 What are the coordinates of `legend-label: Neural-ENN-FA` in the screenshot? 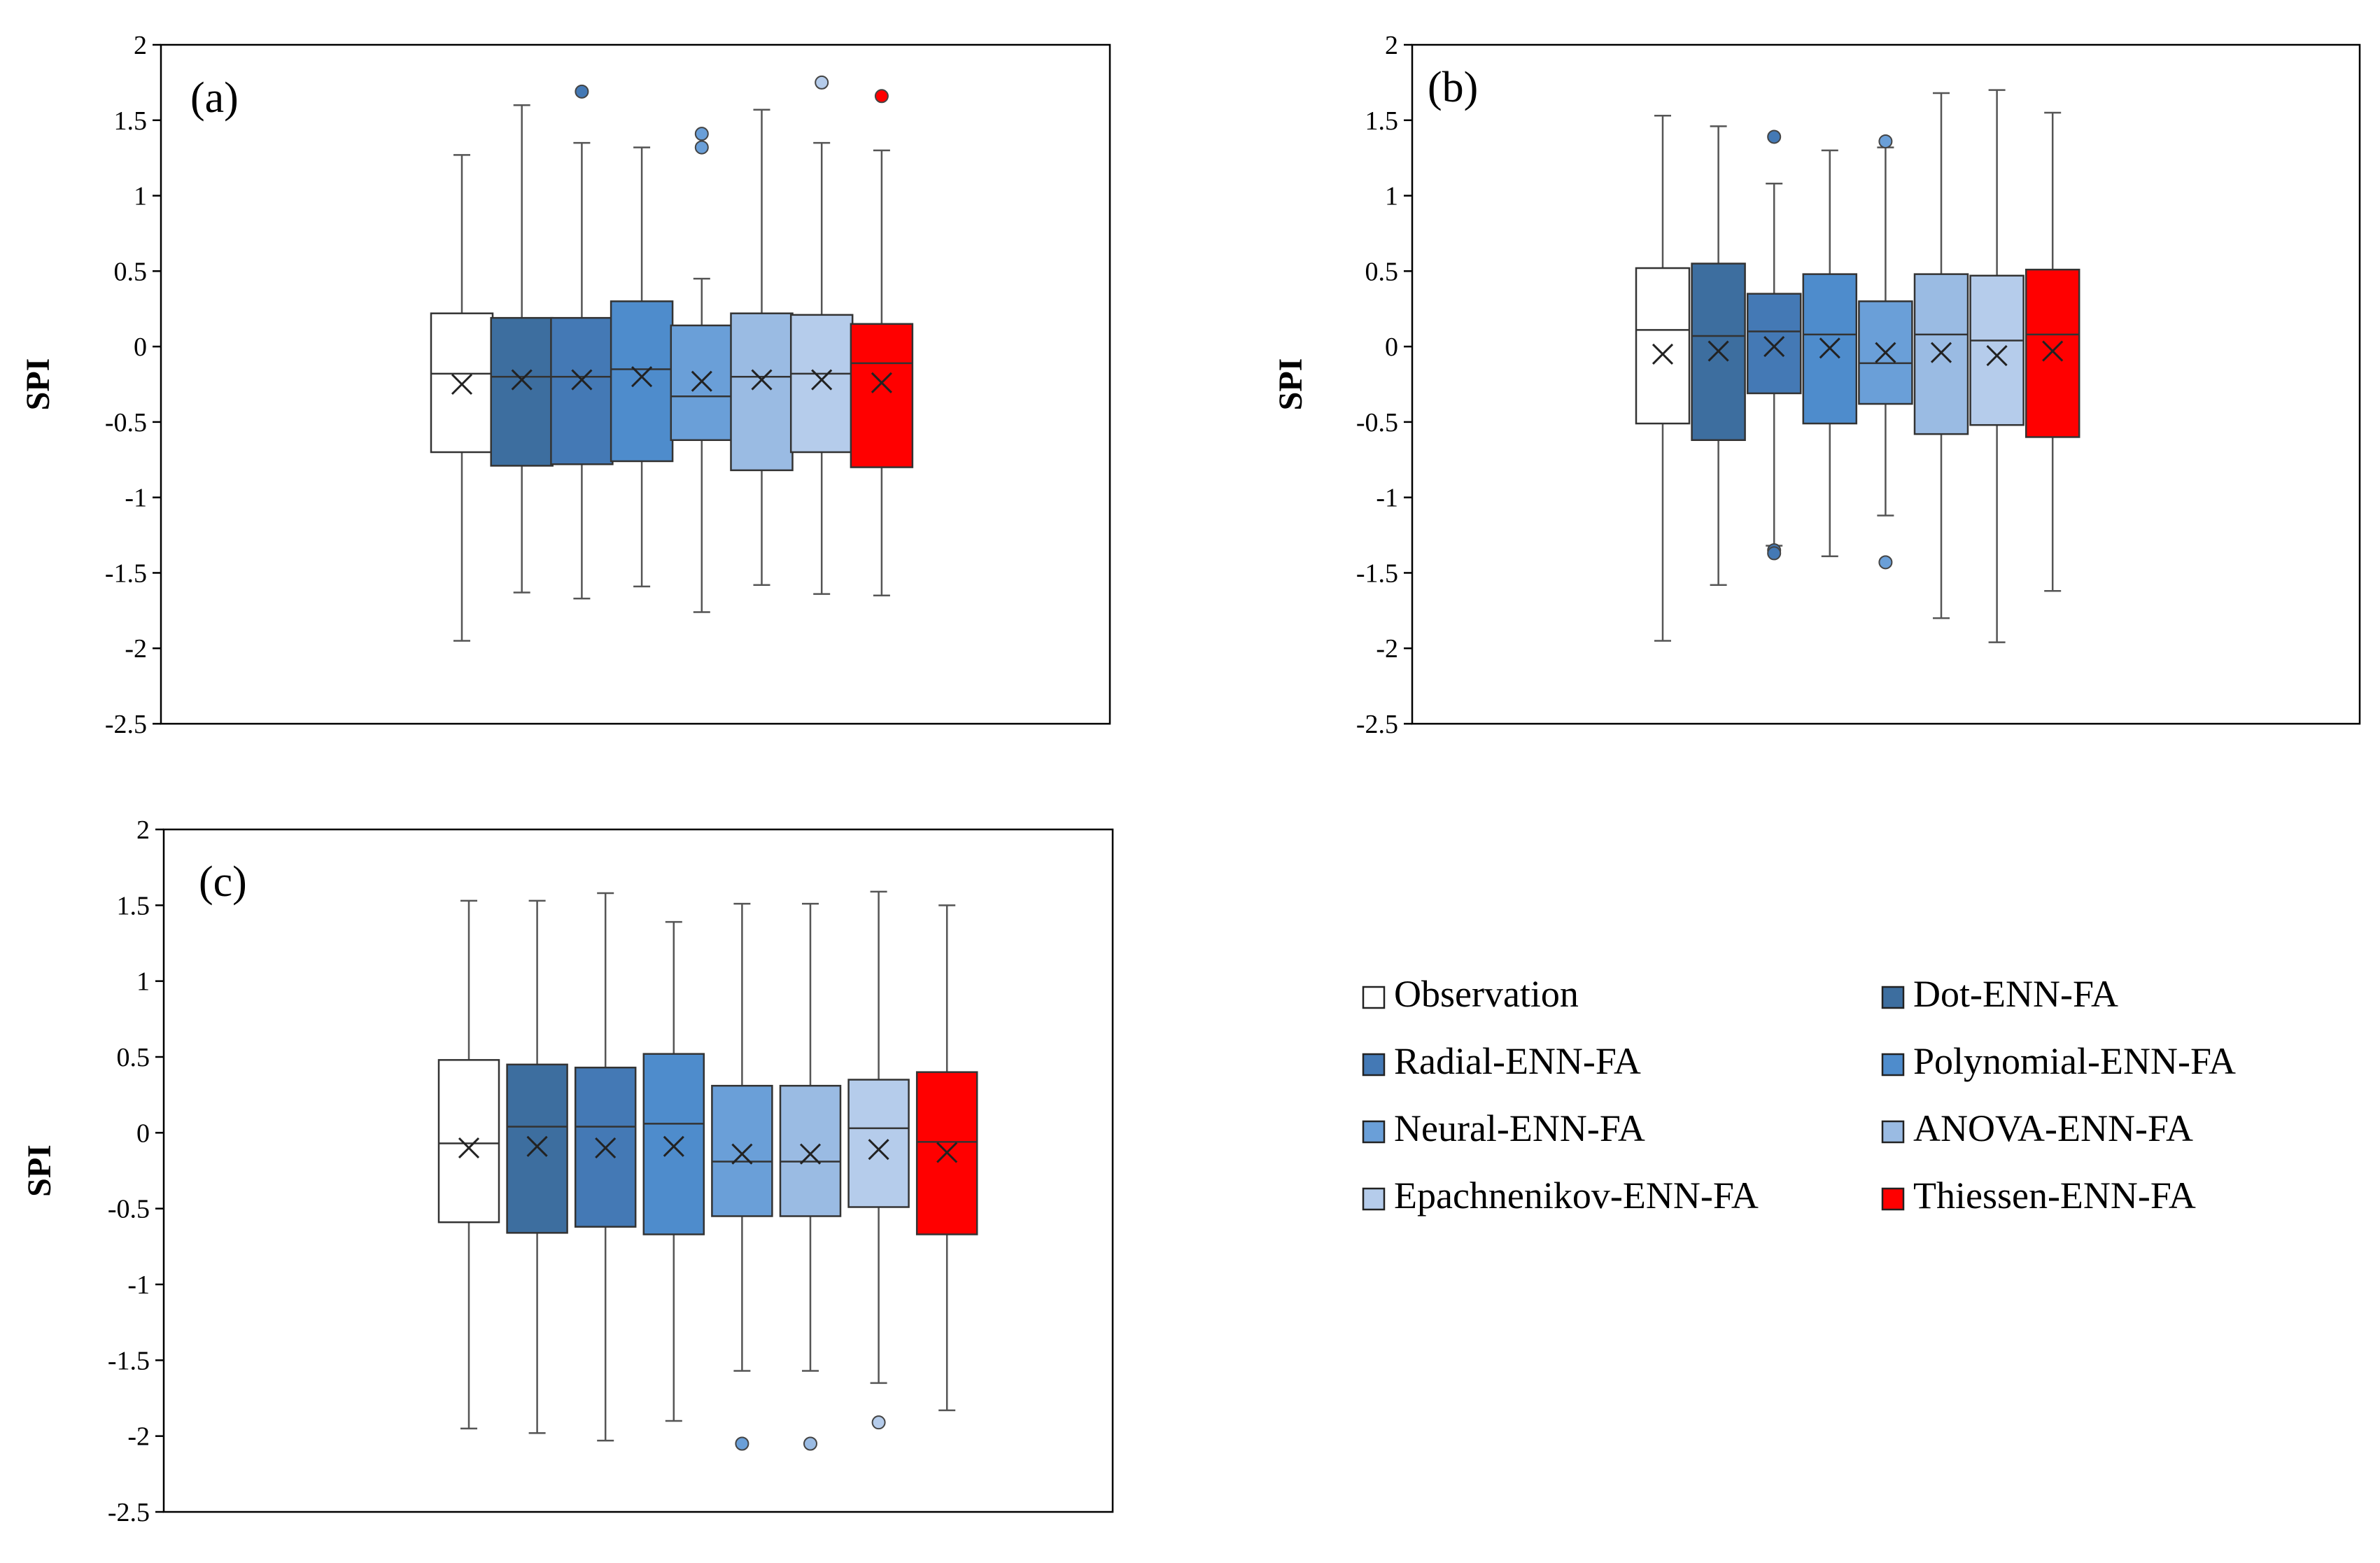 It's located at (1519, 1128).